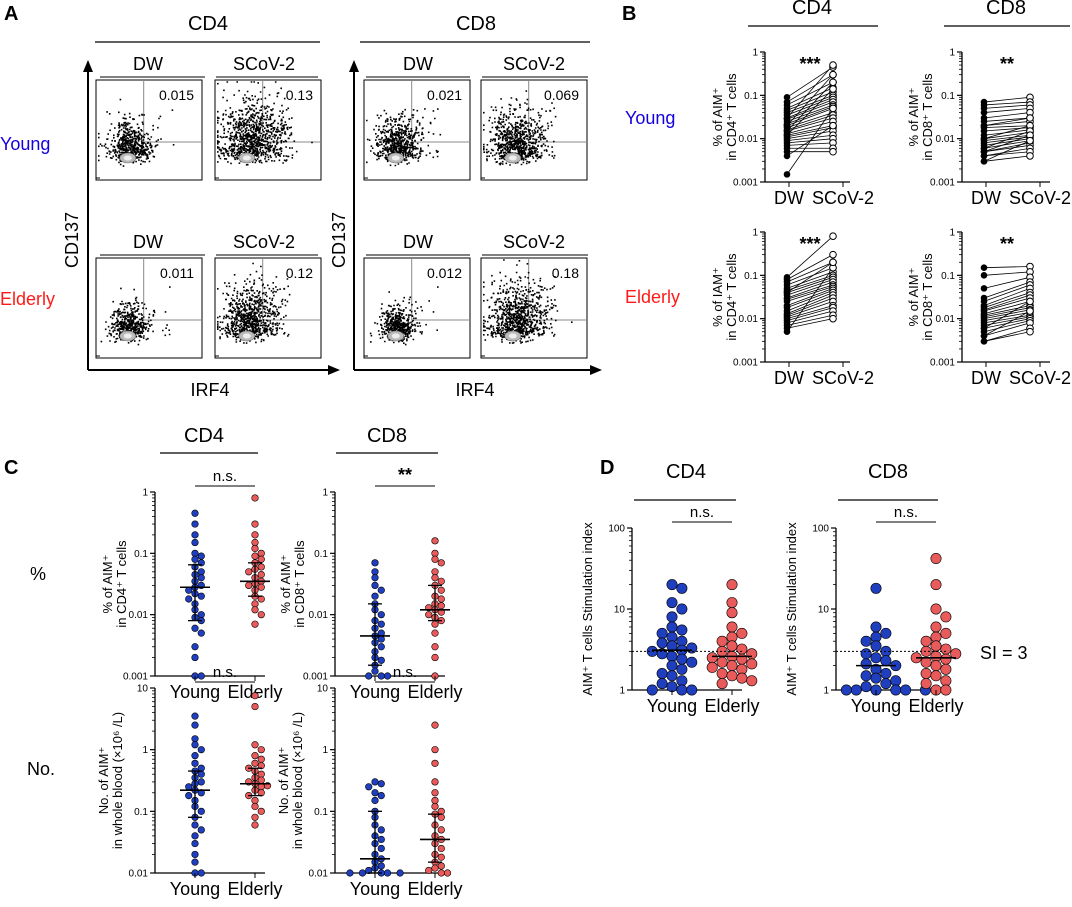 The image size is (1072, 907). What do you see at coordinates (534, 64) in the screenshot?
I see `a-cd8-scov2-young: SCoV-2` at bounding box center [534, 64].